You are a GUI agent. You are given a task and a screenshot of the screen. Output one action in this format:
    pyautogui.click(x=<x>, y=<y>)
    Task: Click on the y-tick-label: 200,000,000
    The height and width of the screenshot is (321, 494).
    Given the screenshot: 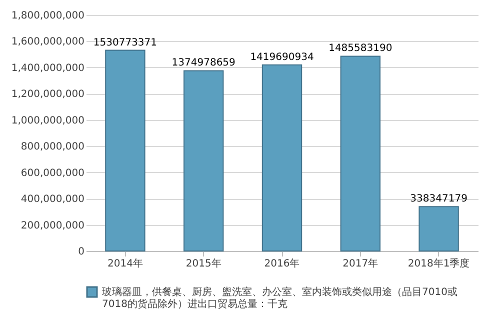 What is the action you would take?
    pyautogui.click(x=52, y=226)
    